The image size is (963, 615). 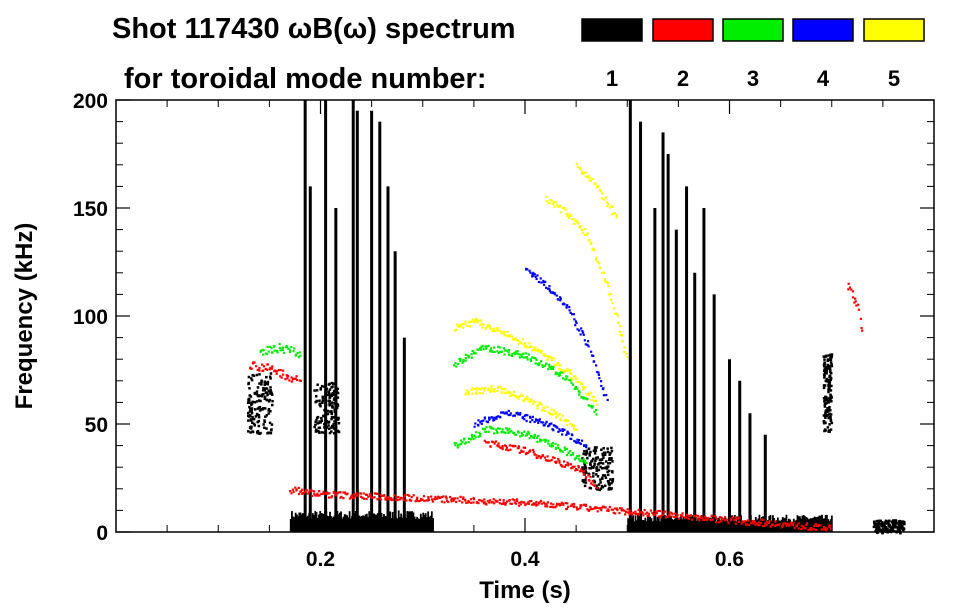 I want to click on legend-label-4: 4, so click(x=823, y=78).